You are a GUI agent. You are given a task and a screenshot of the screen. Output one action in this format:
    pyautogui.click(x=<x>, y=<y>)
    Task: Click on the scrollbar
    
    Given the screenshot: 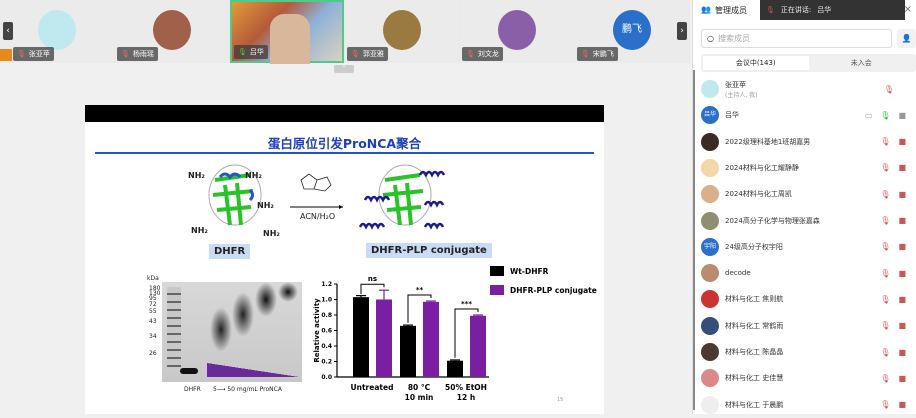 What is the action you would take?
    pyautogui.click(x=694, y=240)
    